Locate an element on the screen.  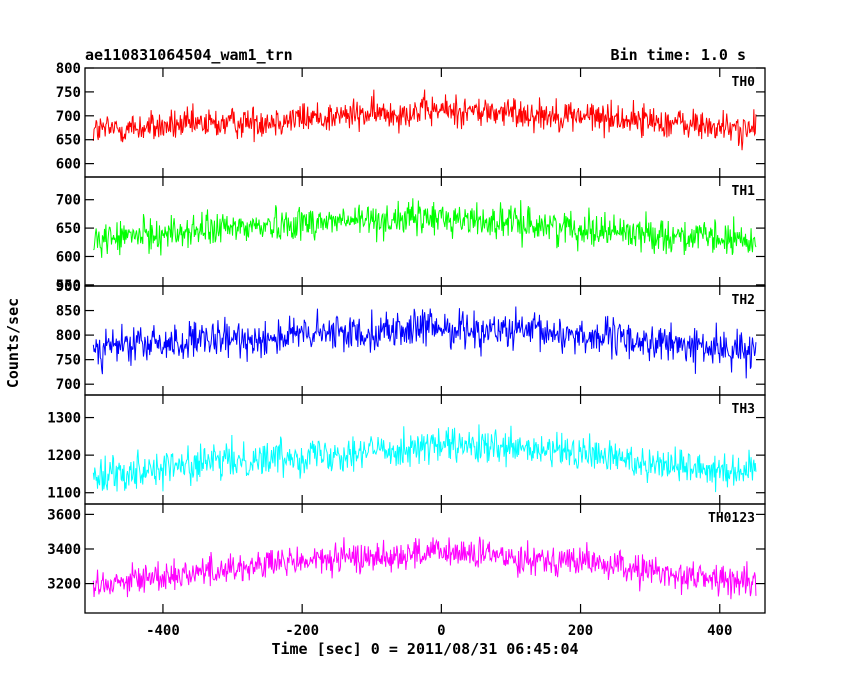
light-curve-th3 is located at coordinates (424, 458).